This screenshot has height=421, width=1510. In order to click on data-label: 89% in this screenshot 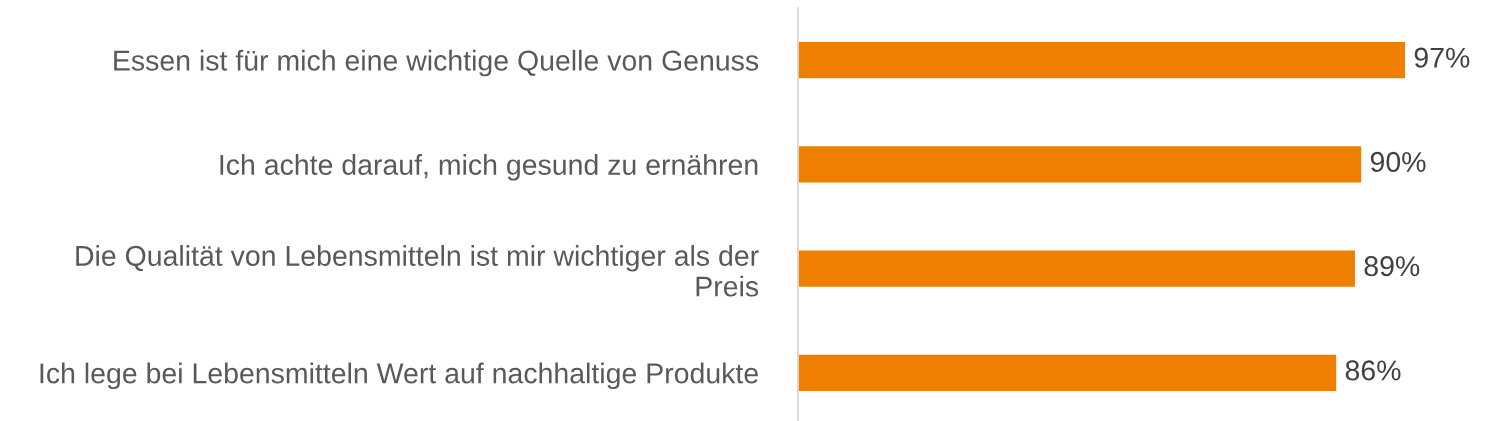, I will do `click(1392, 266)`.